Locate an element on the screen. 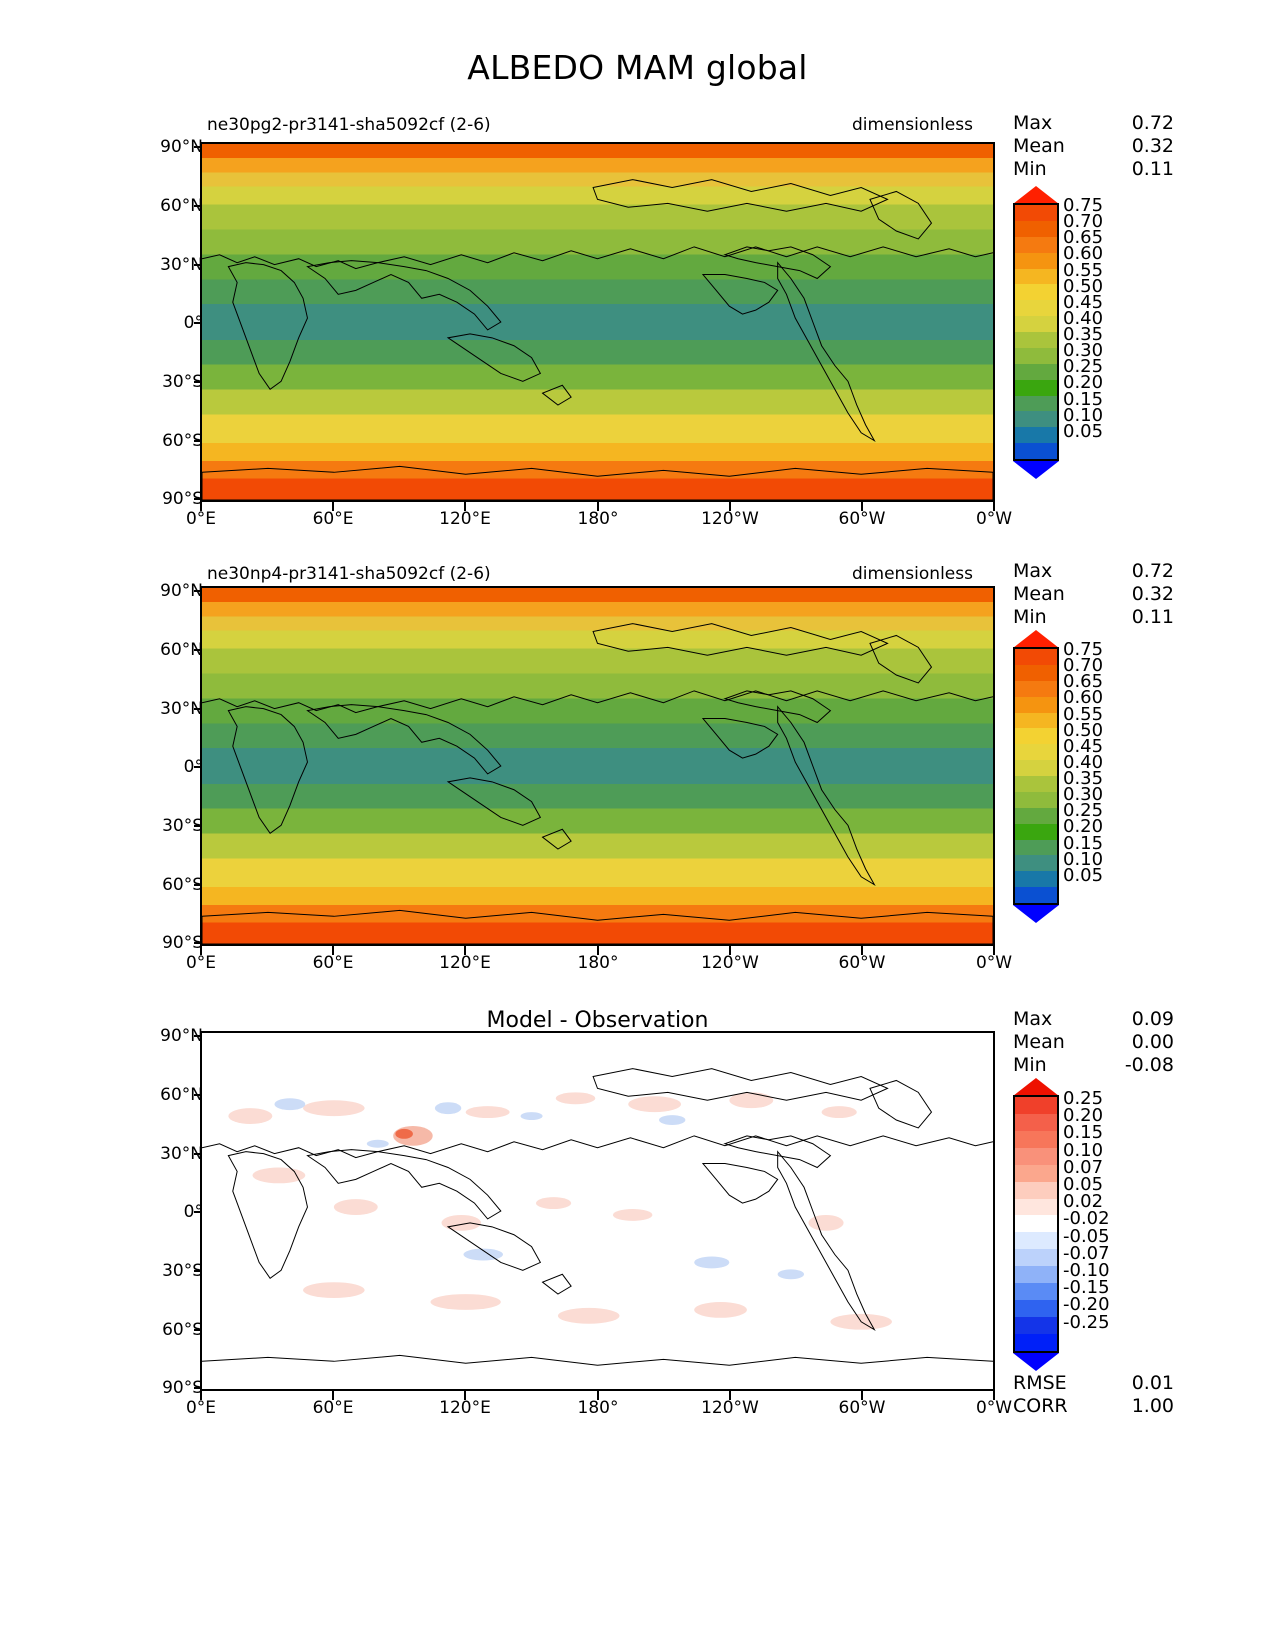 The height and width of the screenshot is (1650, 1275). cbtick: 0.35 is located at coordinates (1083, 778).